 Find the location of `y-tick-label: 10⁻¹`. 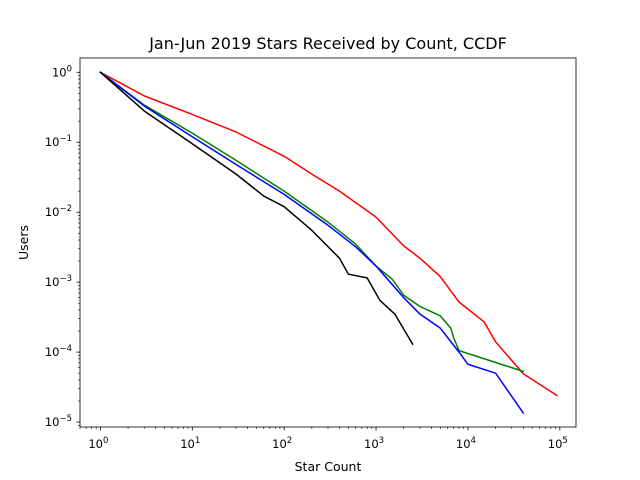

y-tick-label: 10⁻¹ is located at coordinates (58, 141).